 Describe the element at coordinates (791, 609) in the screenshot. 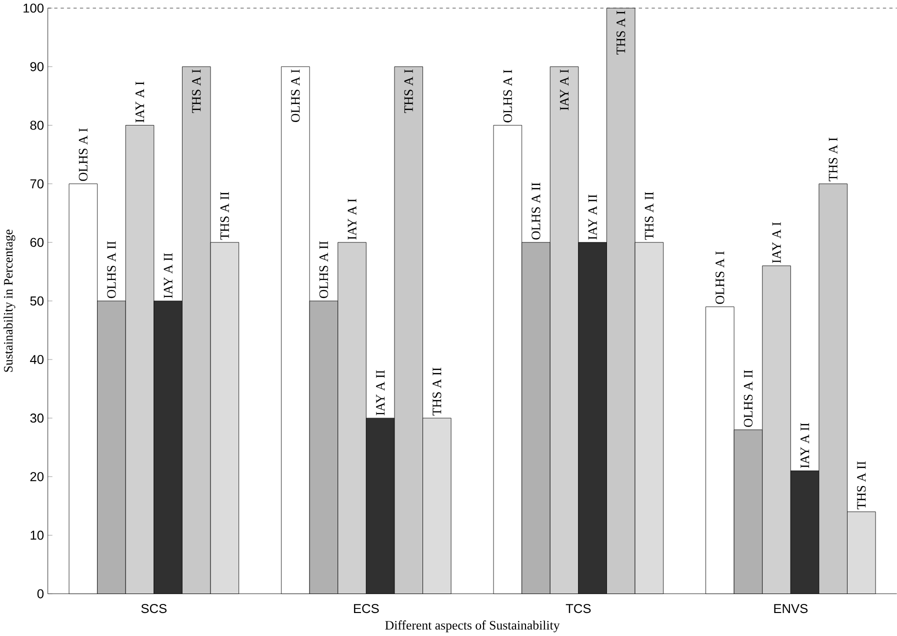

I see `x-tick-label: ENVS` at that location.